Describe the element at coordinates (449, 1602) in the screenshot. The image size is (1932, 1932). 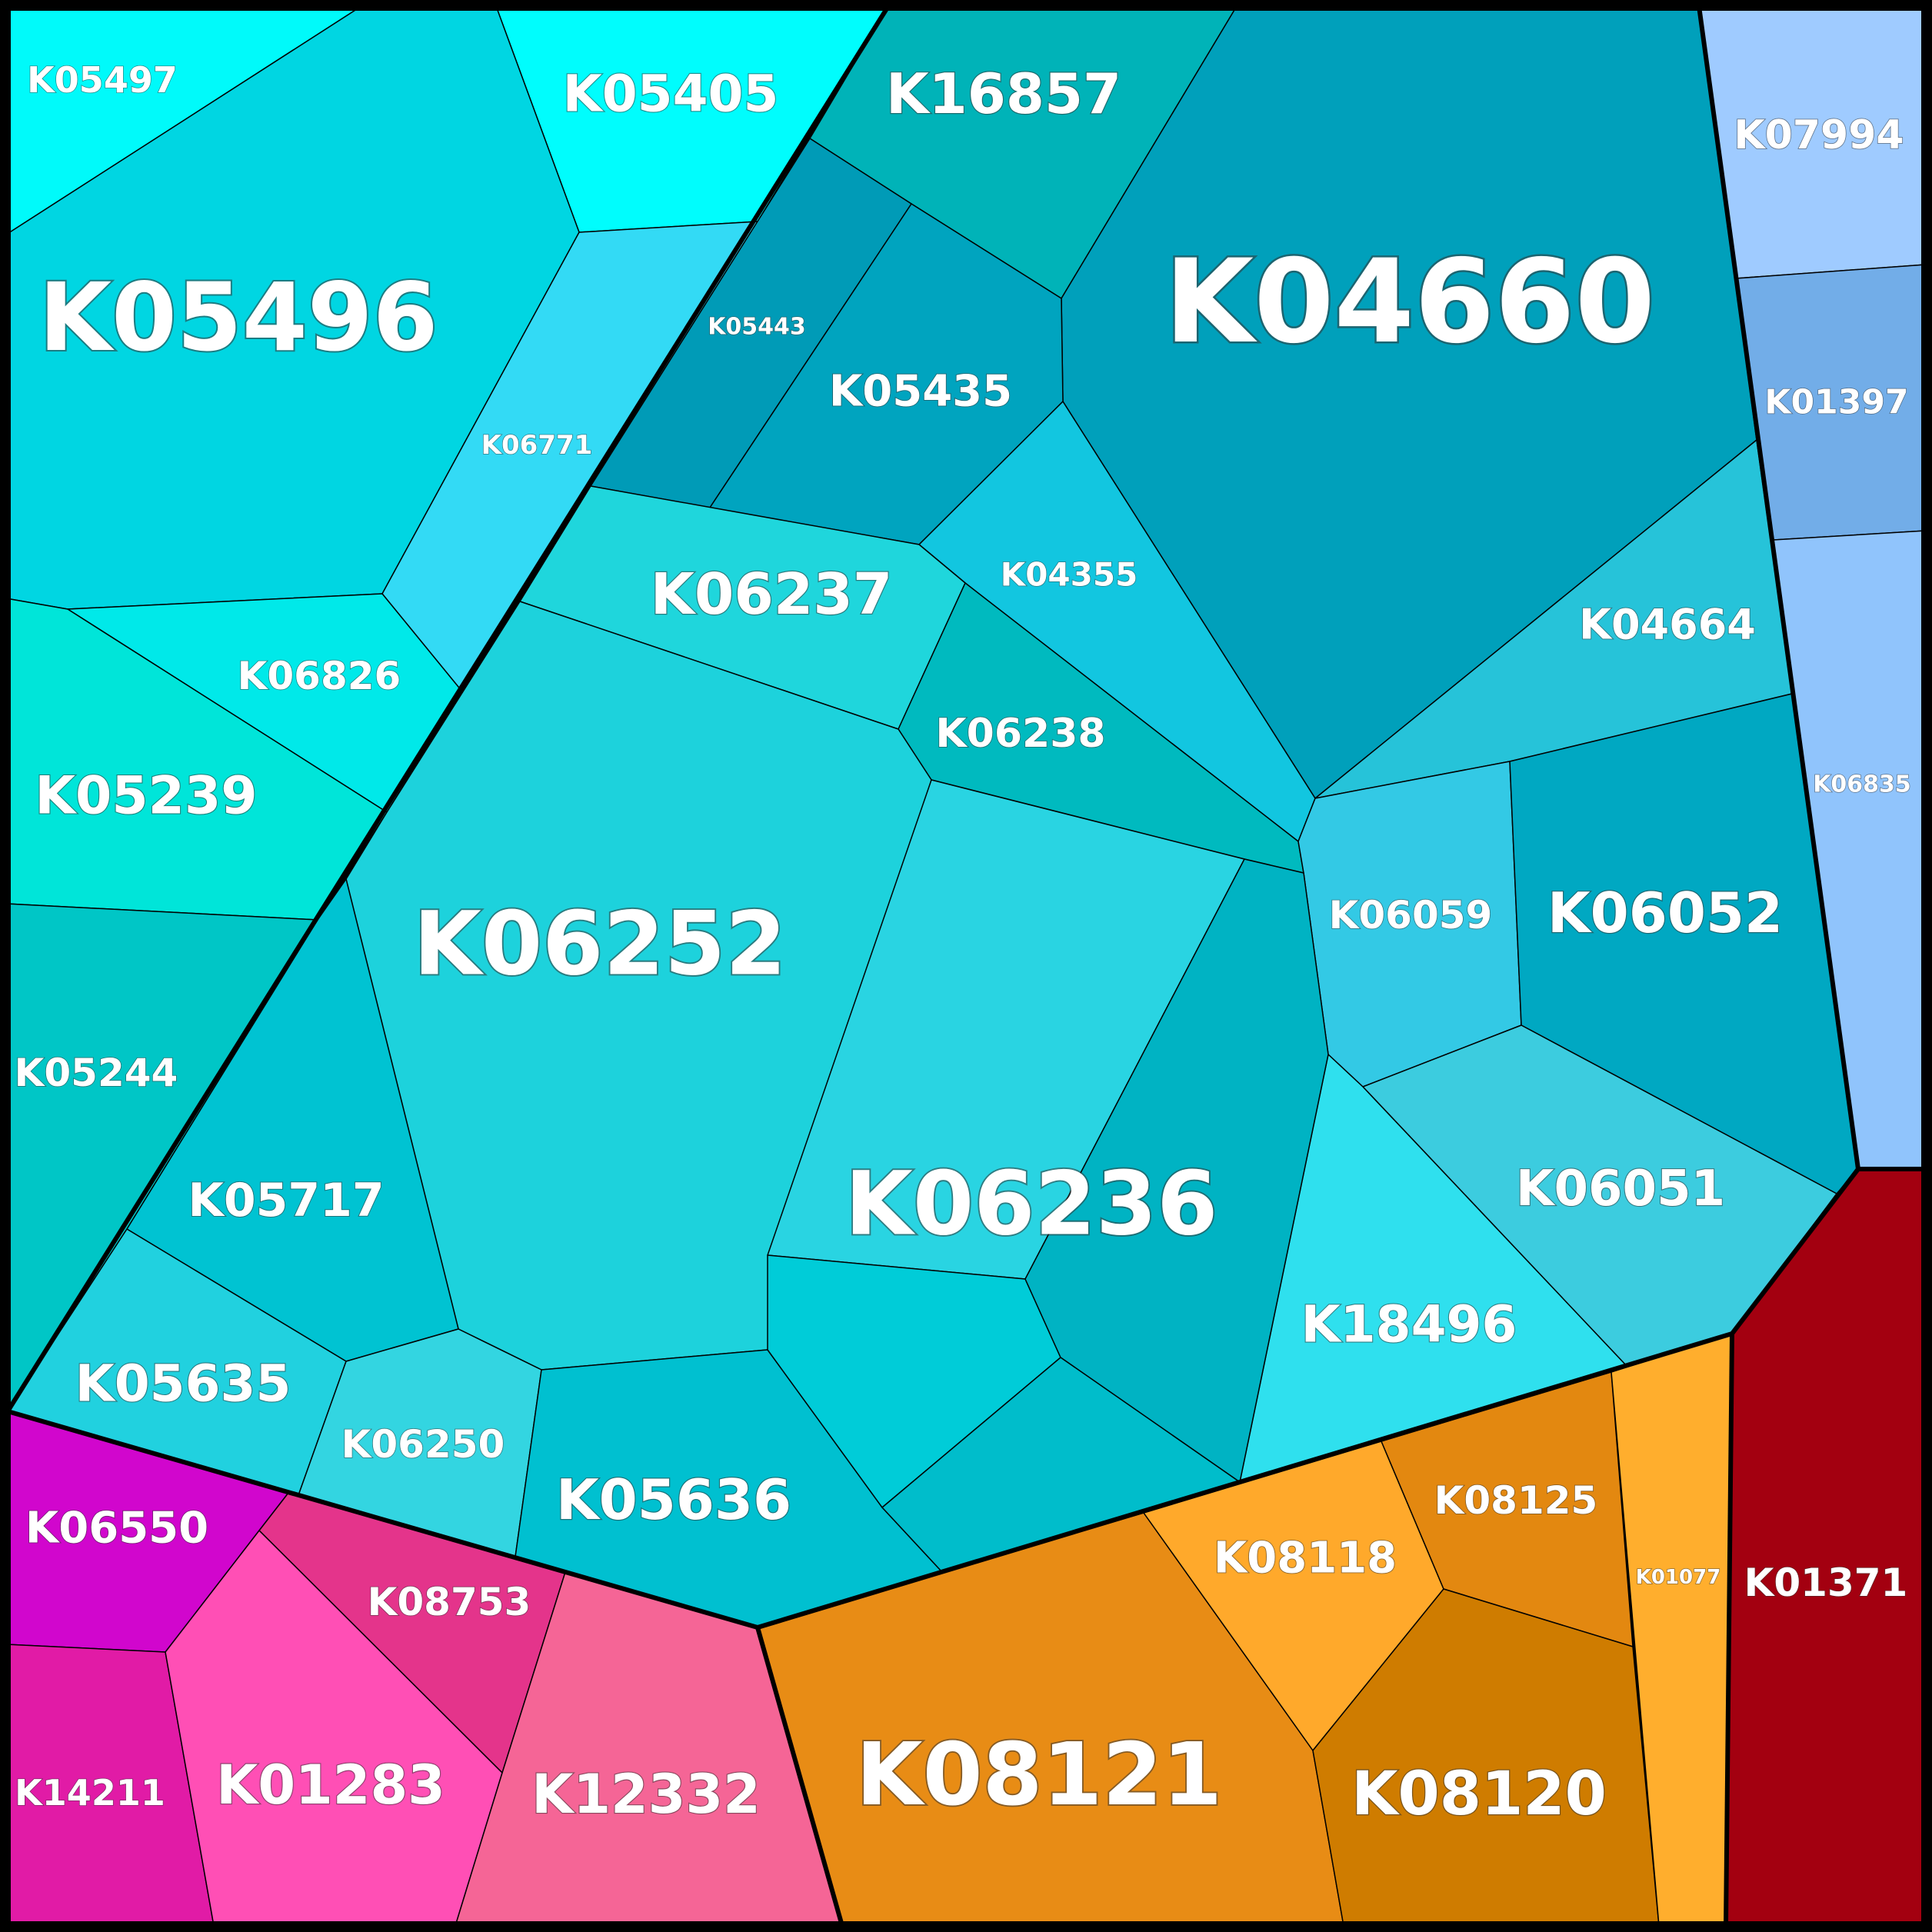
I see `label-k08753: K08753` at that location.